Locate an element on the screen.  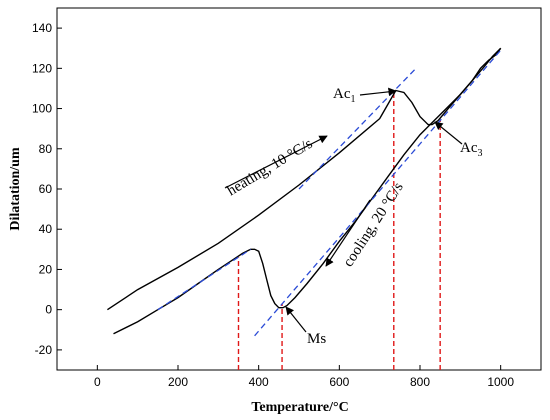
y-tick-label: -20 is located at coordinates (44, 350).